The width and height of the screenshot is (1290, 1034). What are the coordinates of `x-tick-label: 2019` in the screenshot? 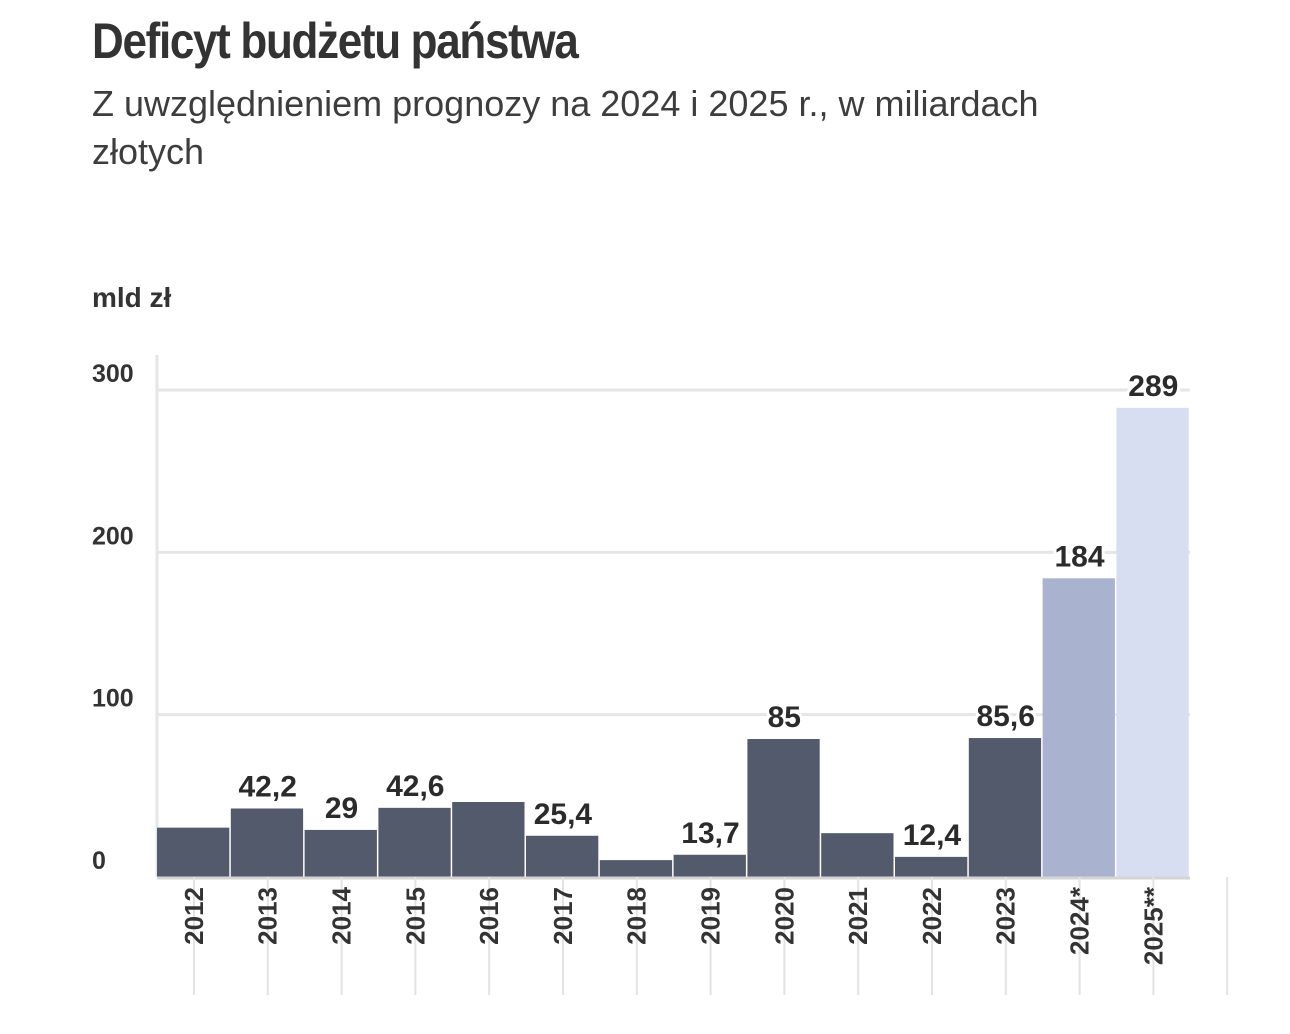 It's located at (711, 916).